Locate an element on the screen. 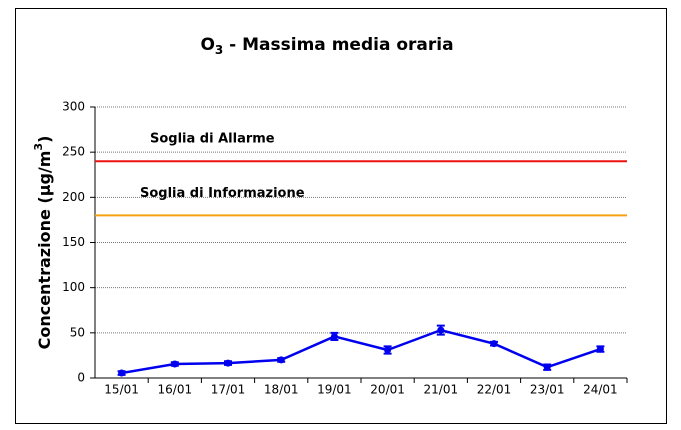 The width and height of the screenshot is (681, 430). title-part: O is located at coordinates (207, 45).